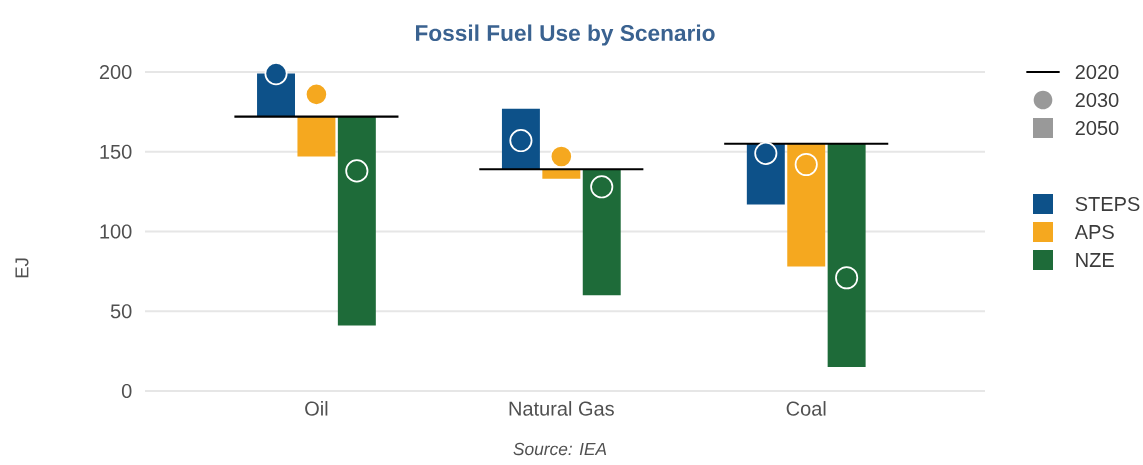  What do you see at coordinates (316, 408) in the screenshot?
I see `x-tick-label: Oil` at bounding box center [316, 408].